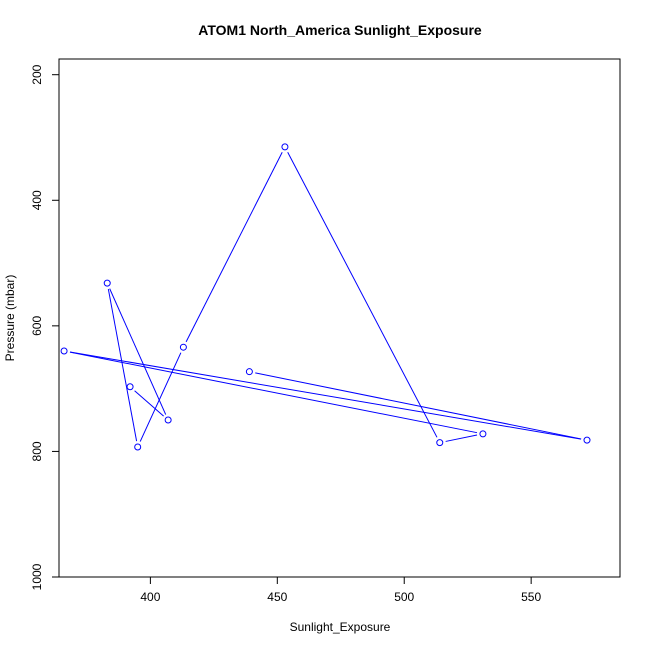 The width and height of the screenshot is (650, 650). Describe the element at coordinates (37, 326) in the screenshot. I see `y-tick-label: 600` at that location.